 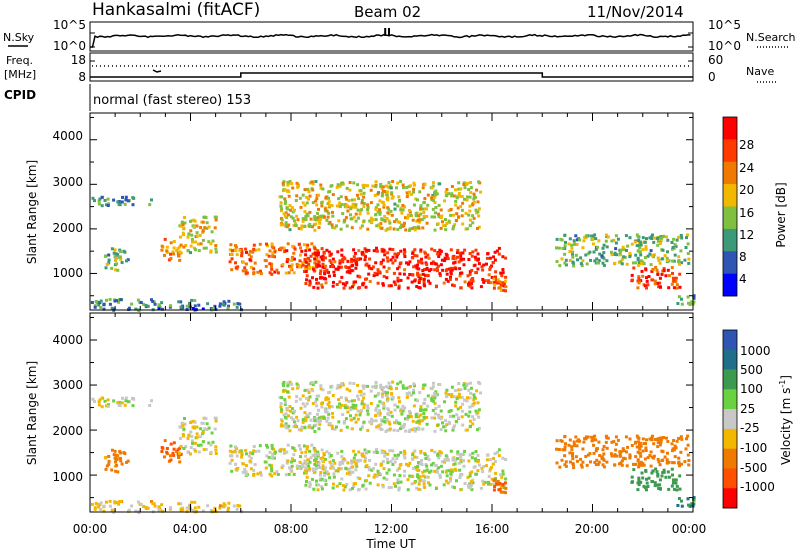 What do you see at coordinates (730, 498) in the screenshot?
I see `velocity-cbar-swatch` at bounding box center [730, 498].